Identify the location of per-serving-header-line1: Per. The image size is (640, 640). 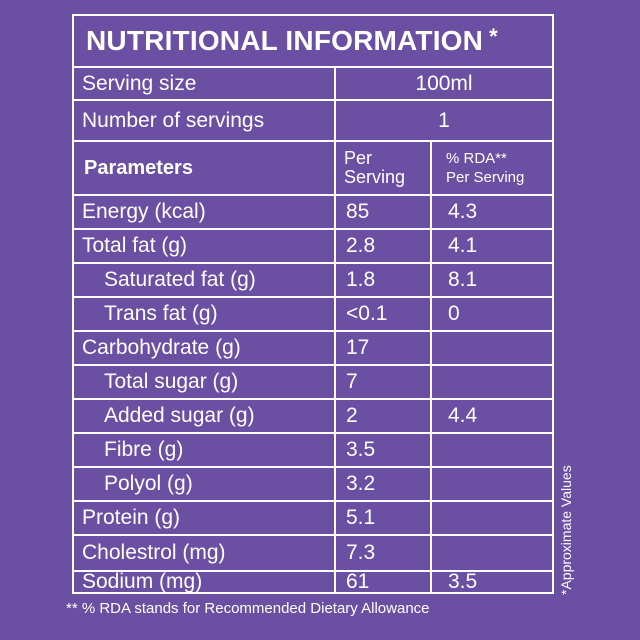
(358, 158).